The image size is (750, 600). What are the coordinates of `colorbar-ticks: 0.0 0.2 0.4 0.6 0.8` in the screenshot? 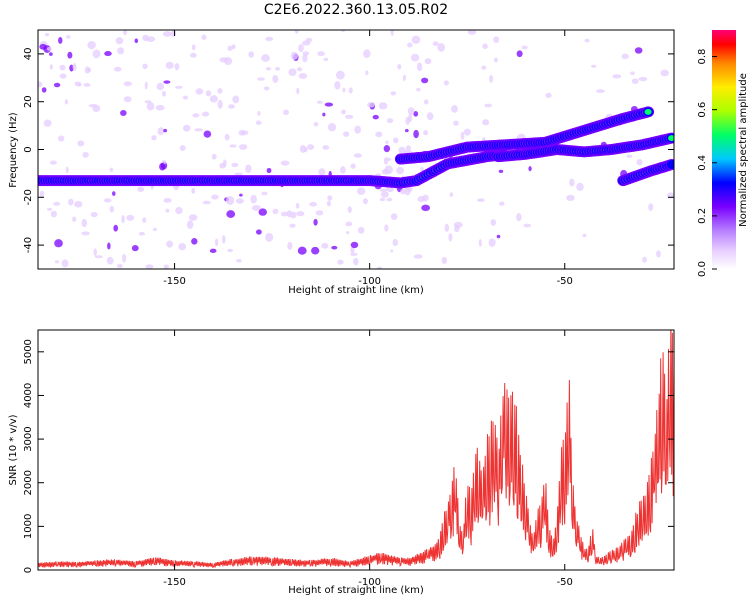 It's located at (707, 163).